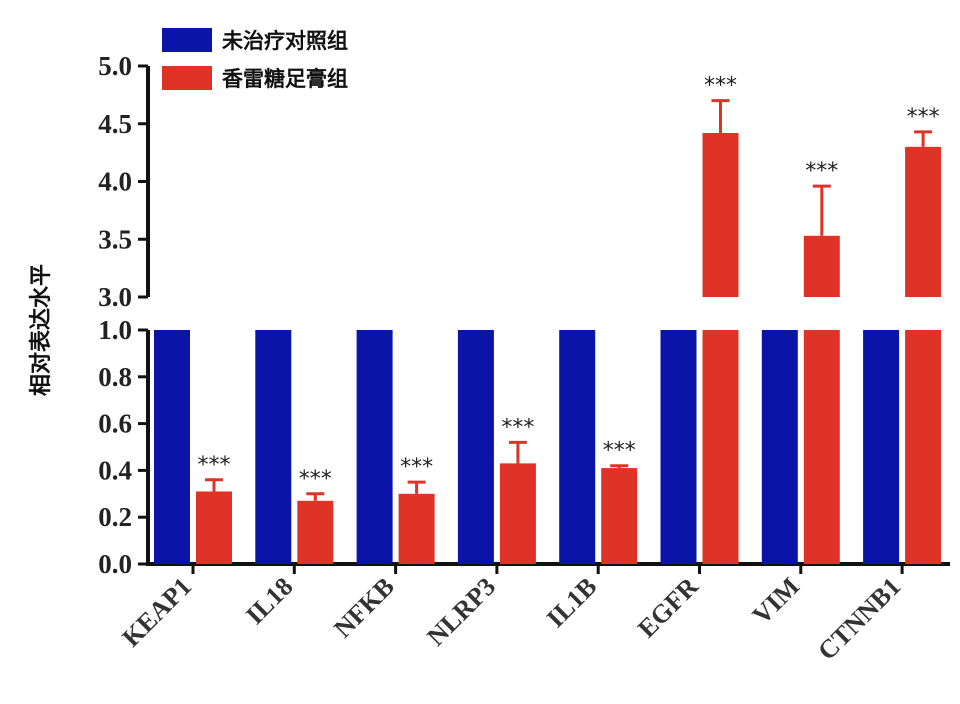 Image resolution: width=960 pixels, height=704 pixels. What do you see at coordinates (115, 424) in the screenshot?
I see `y-tick-label: 0.6` at bounding box center [115, 424].